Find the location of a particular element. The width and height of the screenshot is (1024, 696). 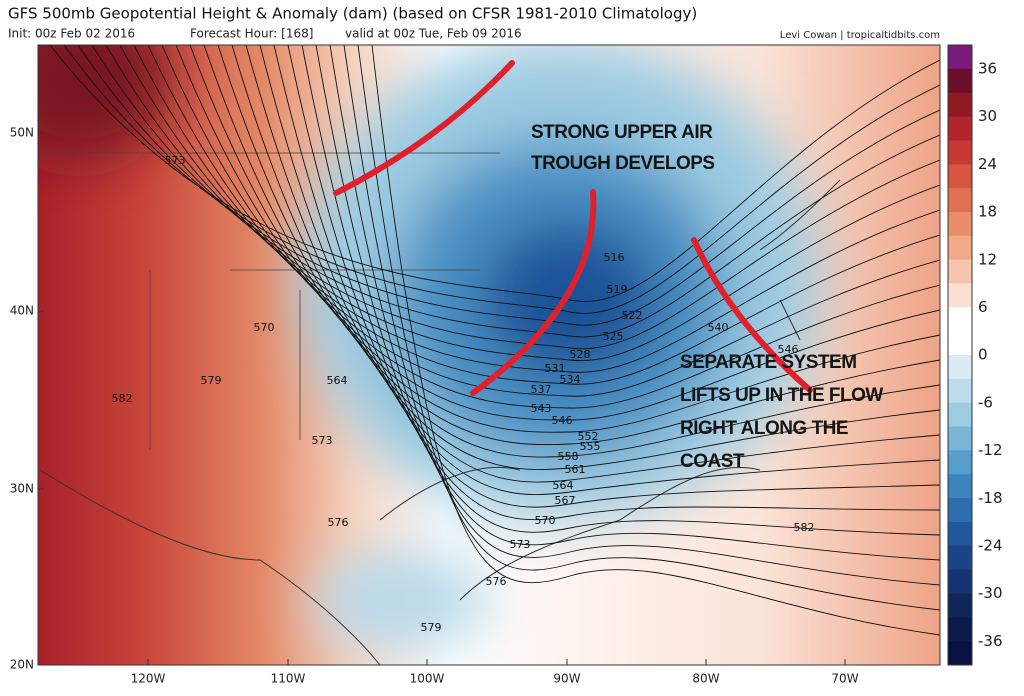

contour-label: 531 is located at coordinates (555, 368).